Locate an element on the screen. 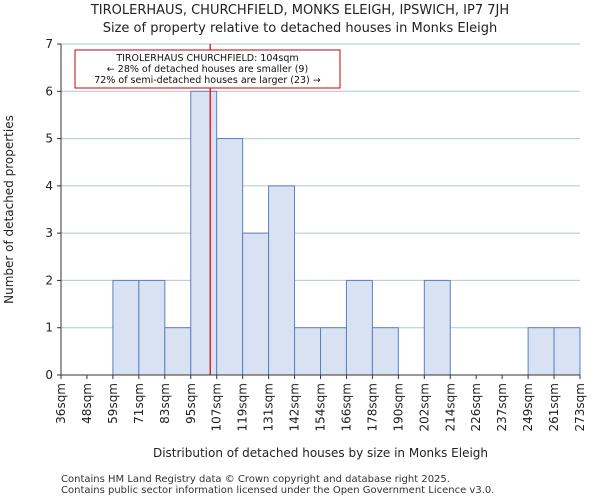 The width and height of the screenshot is (600, 500). annotation-line: ← 28% of detached houses are smaller (9) is located at coordinates (207, 69).